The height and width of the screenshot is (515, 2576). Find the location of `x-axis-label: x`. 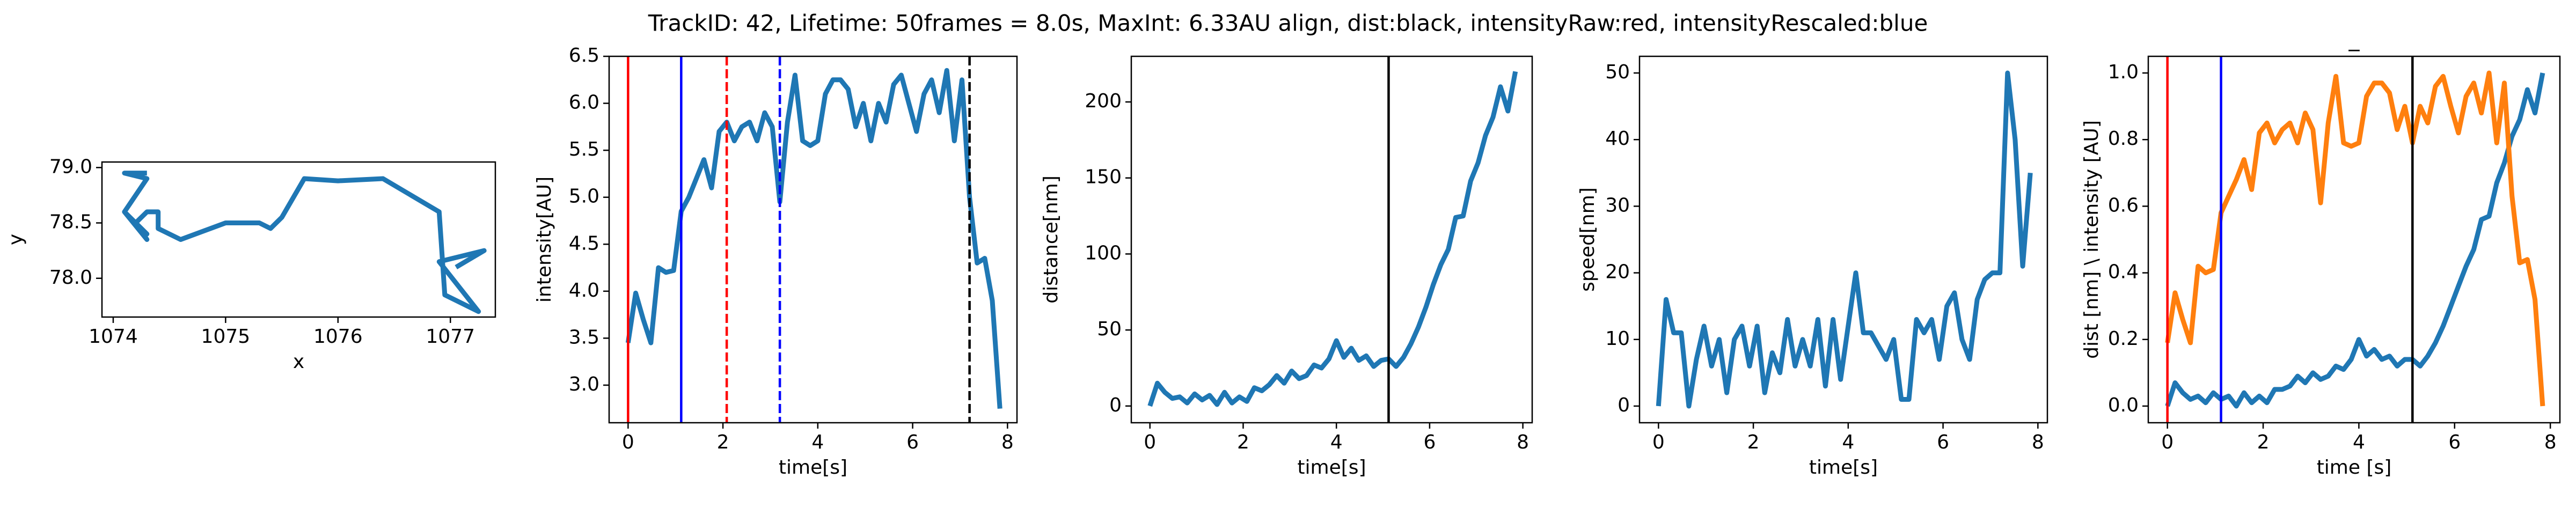

x-axis-label: x is located at coordinates (298, 362).